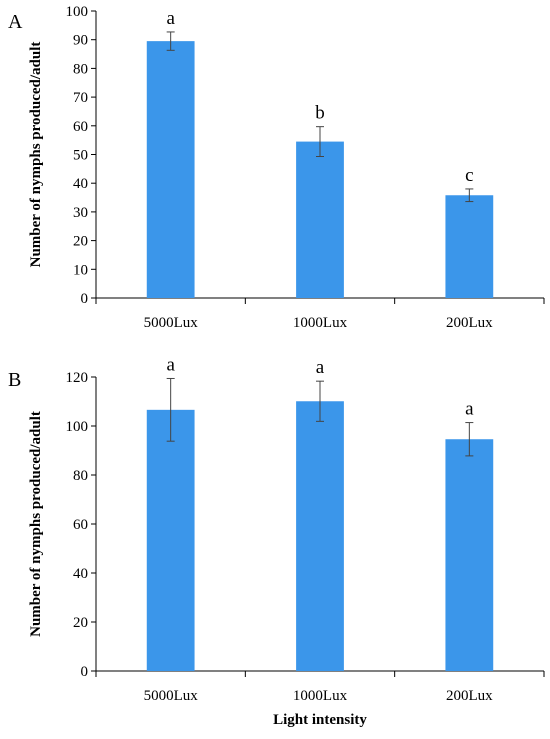  I want to click on panel-a-x-category-label: 5000Lux, so click(171, 323).